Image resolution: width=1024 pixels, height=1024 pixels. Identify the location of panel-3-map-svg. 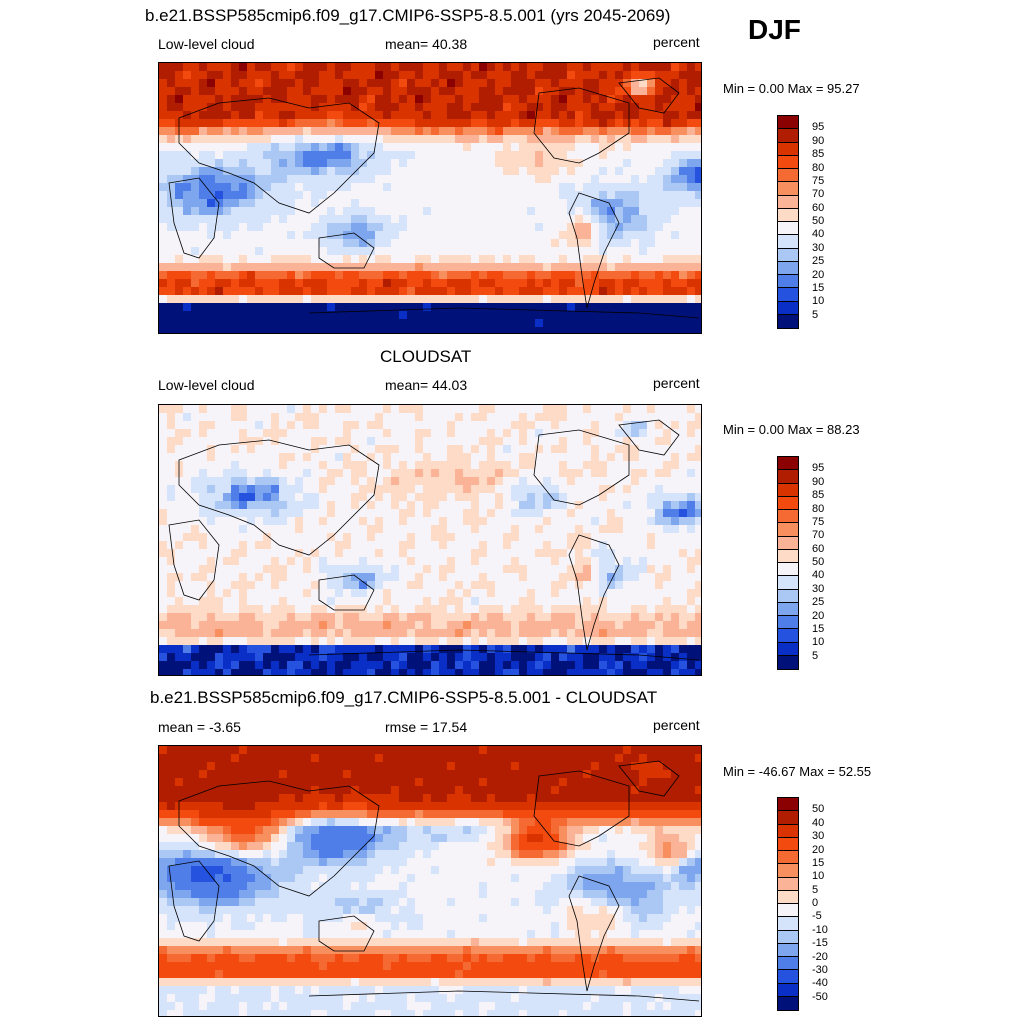
(430, 881).